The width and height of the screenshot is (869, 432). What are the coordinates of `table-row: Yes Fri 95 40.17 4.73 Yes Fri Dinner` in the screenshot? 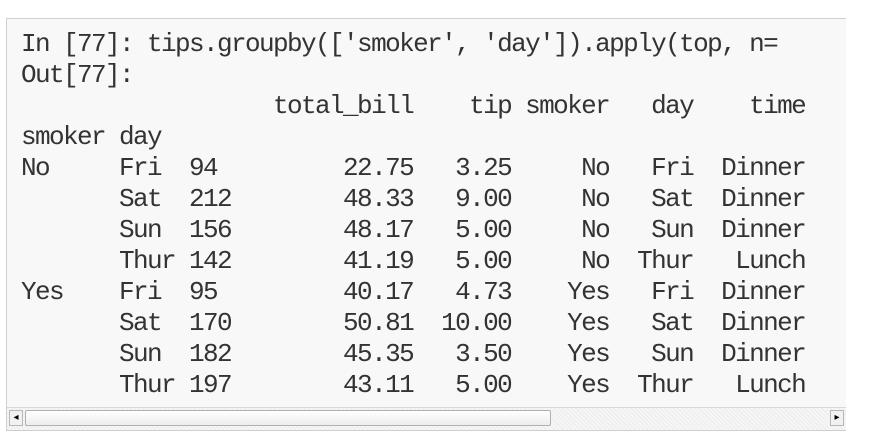 It's located at (414, 292).